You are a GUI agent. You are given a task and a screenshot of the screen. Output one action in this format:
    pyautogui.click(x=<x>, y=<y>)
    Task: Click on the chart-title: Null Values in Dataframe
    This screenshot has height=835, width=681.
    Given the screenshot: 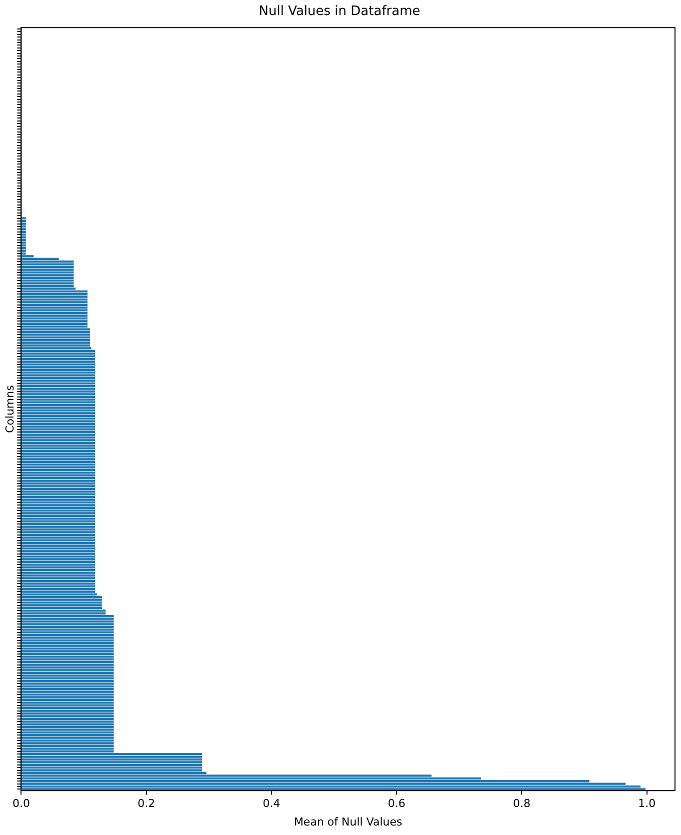 What is the action you would take?
    pyautogui.click(x=339, y=12)
    